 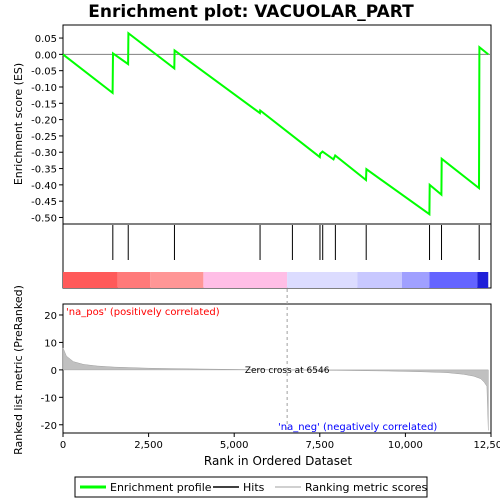 I want to click on x-tick-label: 0, so click(x=63, y=445).